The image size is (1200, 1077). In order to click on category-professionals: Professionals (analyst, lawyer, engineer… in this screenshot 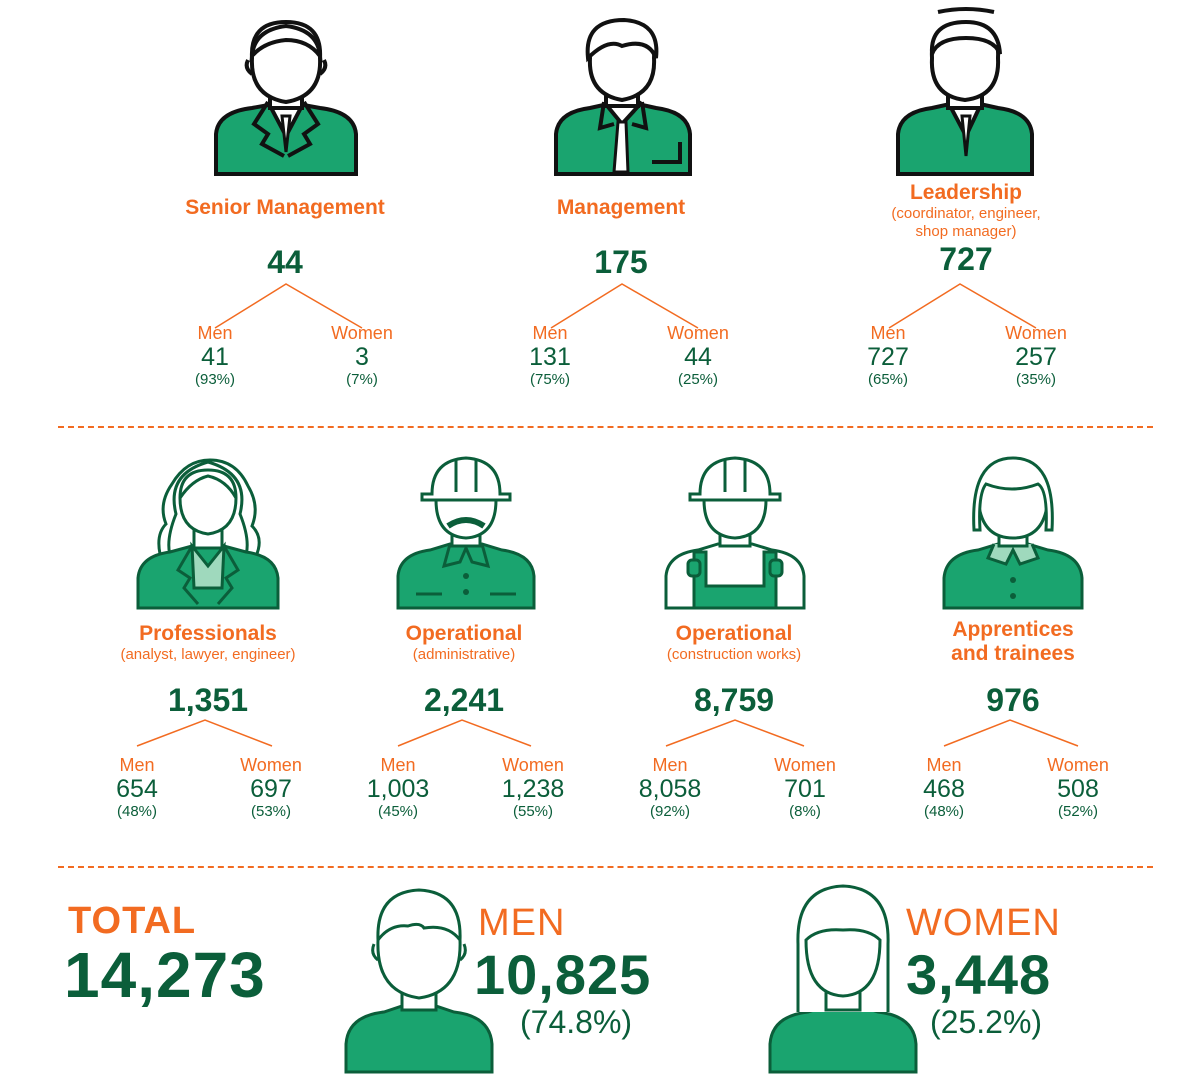, I will do `click(208, 670)`.